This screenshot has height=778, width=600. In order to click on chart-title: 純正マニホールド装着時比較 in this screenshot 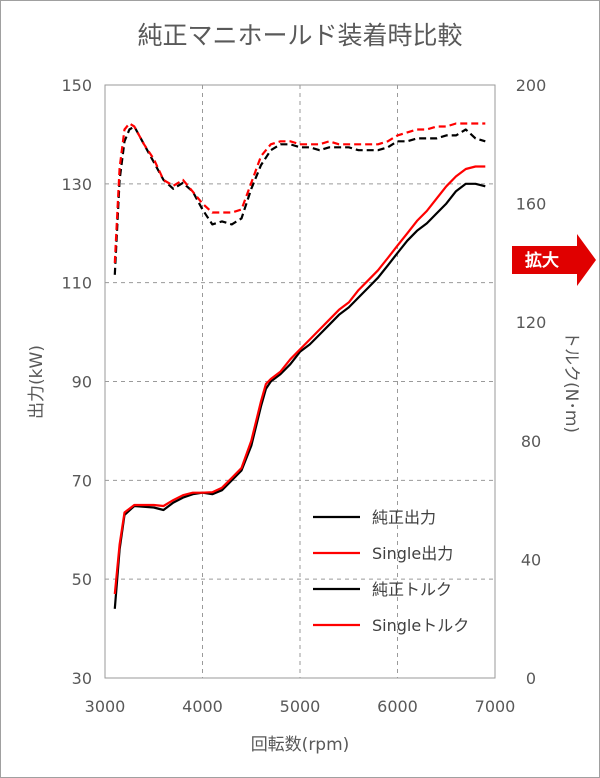, I will do `click(299, 35)`.